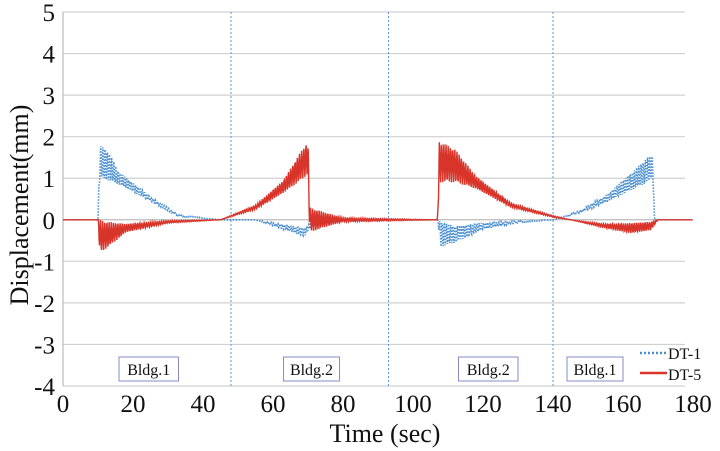  I want to click on y-tick-label: 2, so click(49, 138).